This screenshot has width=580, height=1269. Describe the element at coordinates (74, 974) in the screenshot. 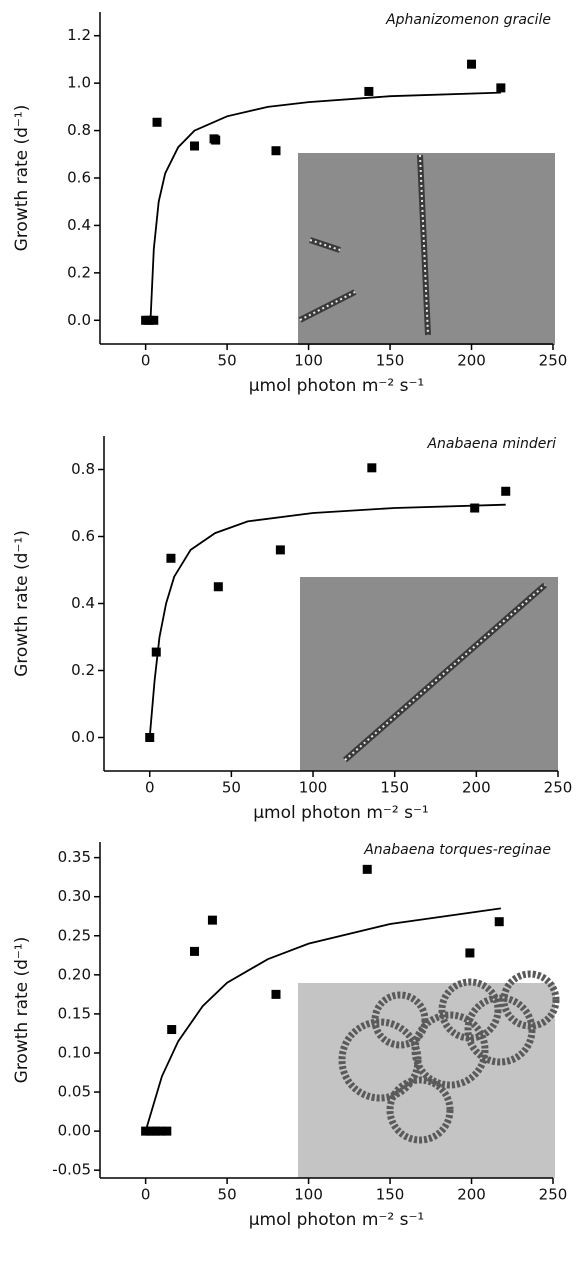

I see `y-tick-label: 0.20` at that location.